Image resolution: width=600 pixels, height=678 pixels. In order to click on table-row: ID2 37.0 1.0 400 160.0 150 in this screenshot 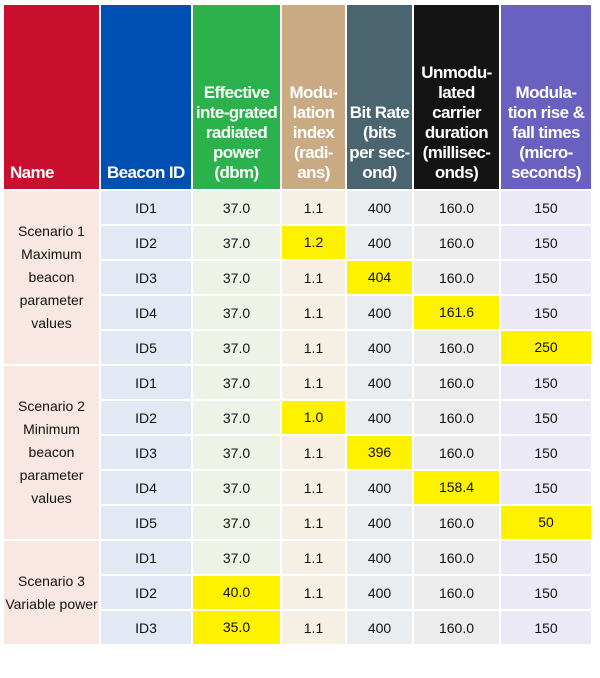, I will do `click(297, 417)`.